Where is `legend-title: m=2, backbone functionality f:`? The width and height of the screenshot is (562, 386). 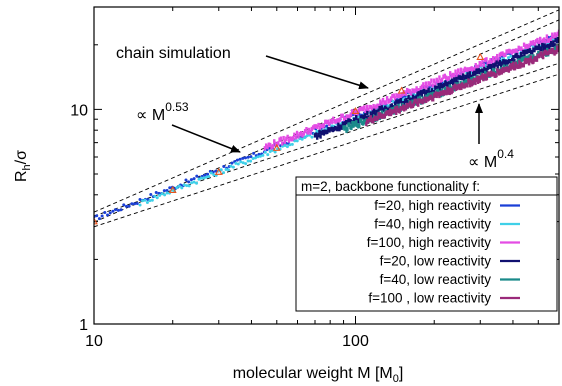 legend-title: m=2, backbone functionality f: is located at coordinates (390, 186).